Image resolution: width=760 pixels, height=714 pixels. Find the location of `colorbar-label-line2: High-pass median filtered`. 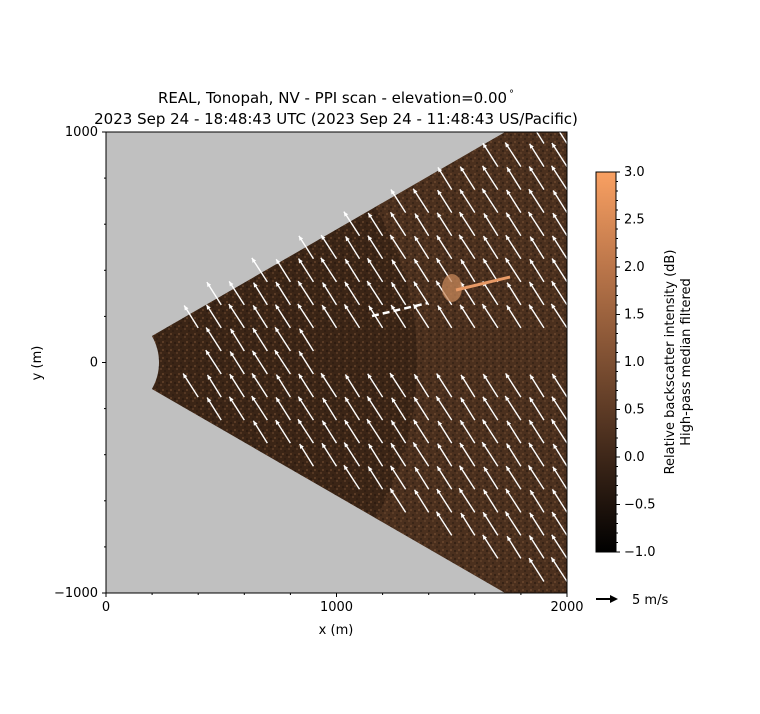

colorbar-label-line2: High-pass median filtered is located at coordinates (686, 362).